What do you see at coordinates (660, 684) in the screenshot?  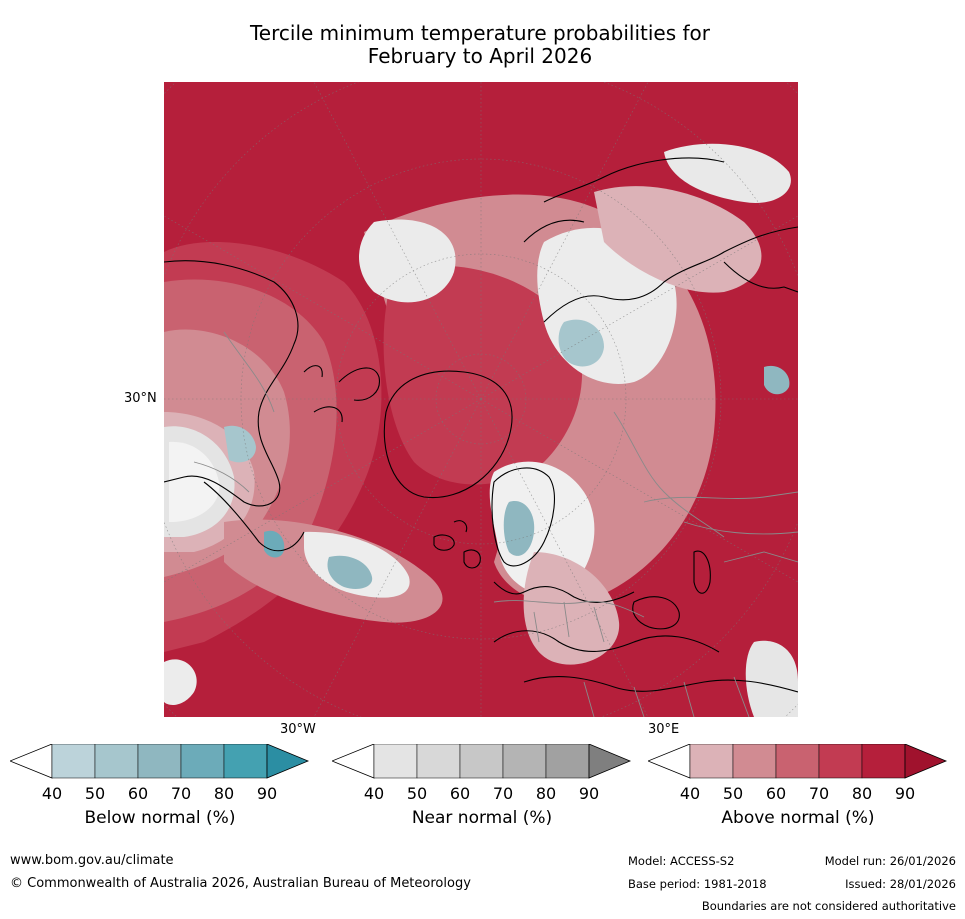 I see `coastline-africa` at bounding box center [660, 684].